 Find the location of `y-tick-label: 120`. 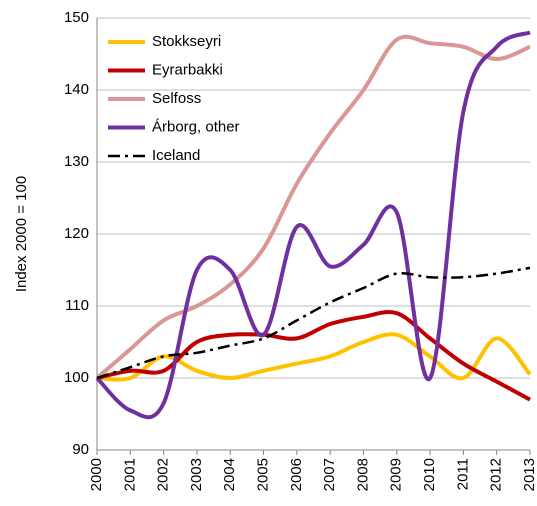

y-tick-label: 120 is located at coordinates (76, 233).